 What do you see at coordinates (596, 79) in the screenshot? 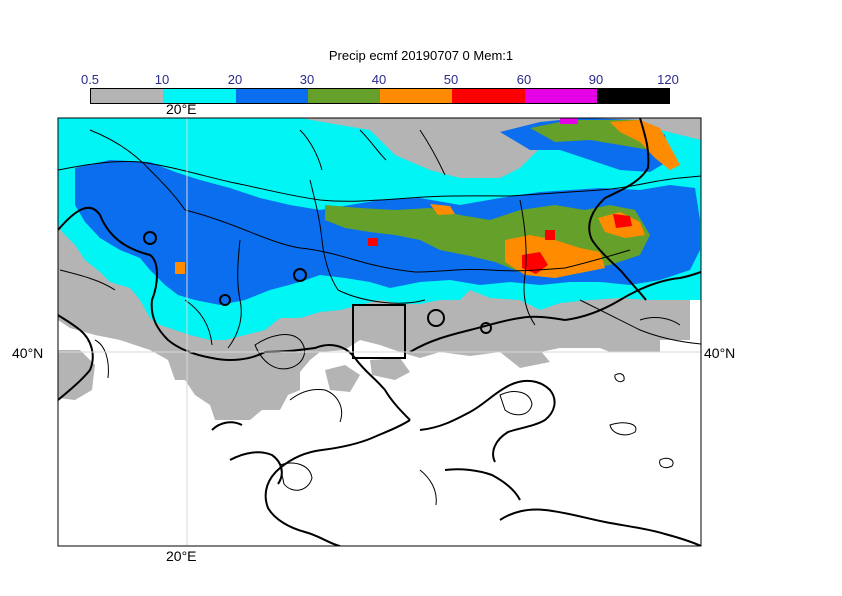
I see `colorbar-label: 90` at bounding box center [596, 79].